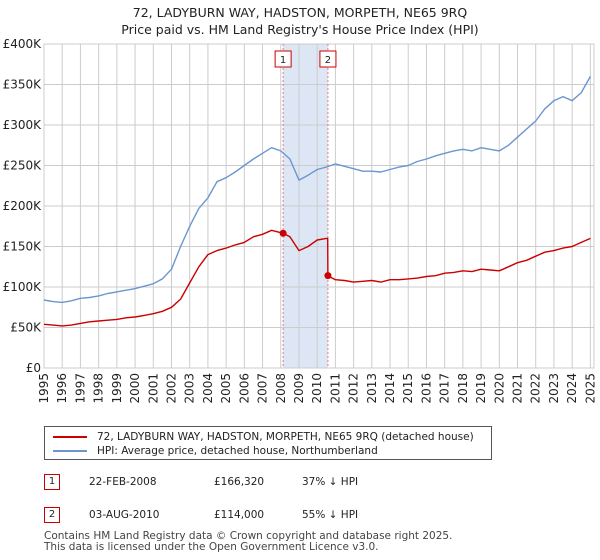 Image resolution: width=600 pixels, height=560 pixels. I want to click on x-tick-label: 2001, so click(153, 388).